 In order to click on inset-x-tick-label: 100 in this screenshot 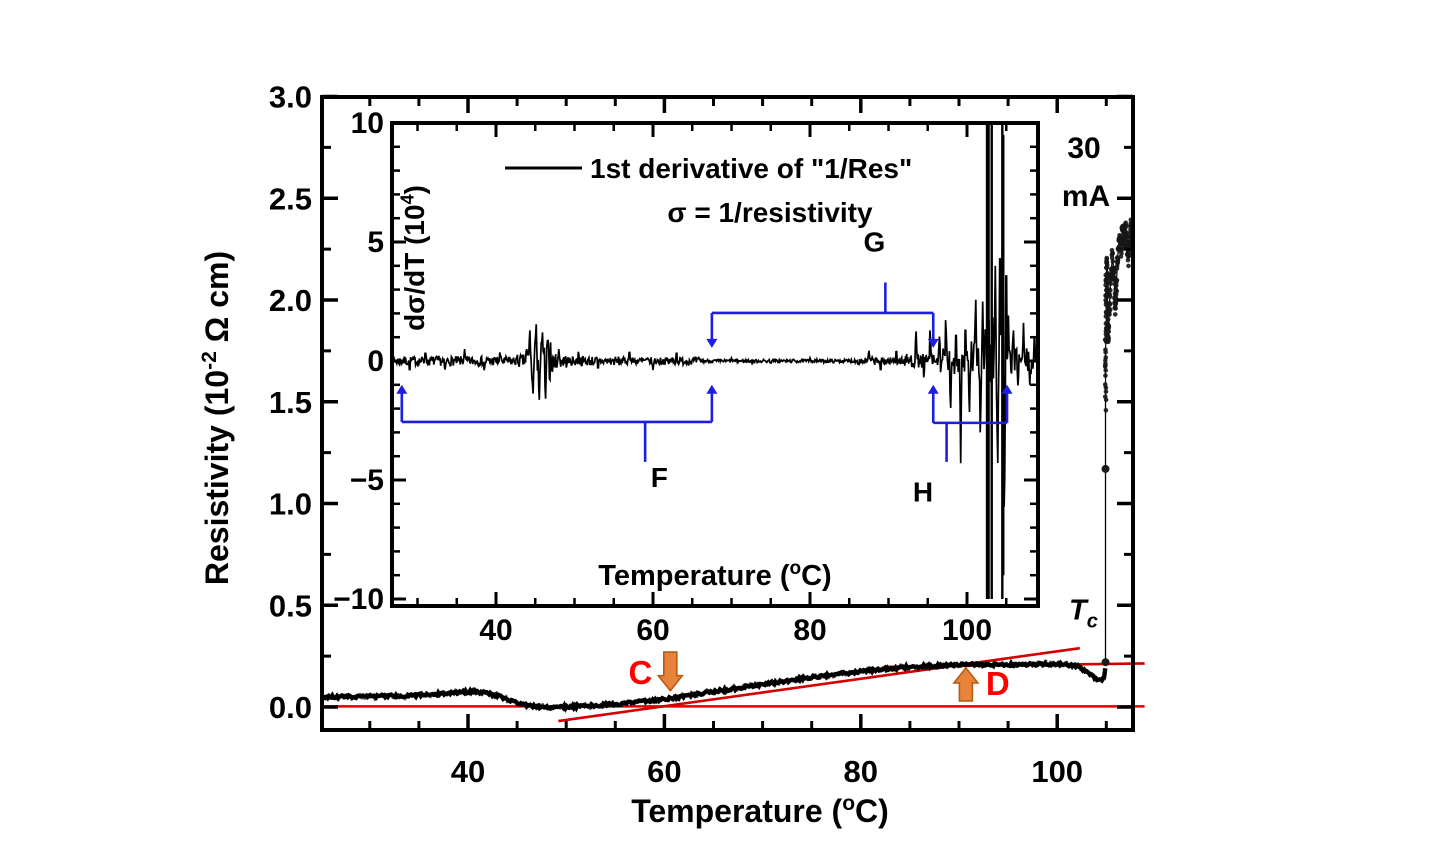, I will do `click(967, 630)`.